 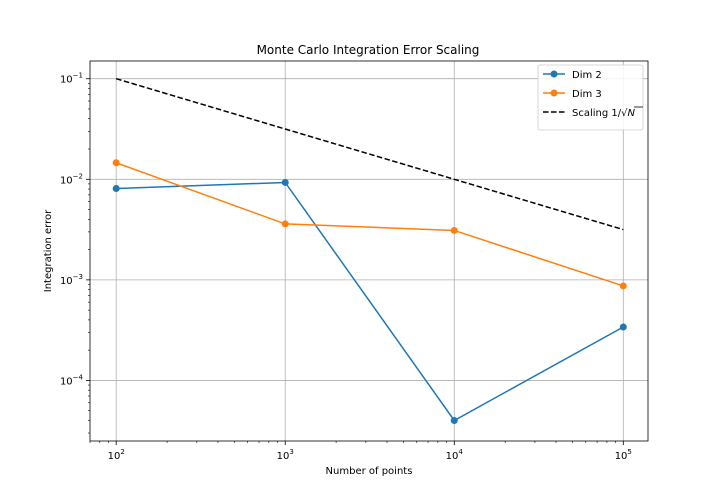 I want to click on x-tick-exponent: 2, so click(x=122, y=452).